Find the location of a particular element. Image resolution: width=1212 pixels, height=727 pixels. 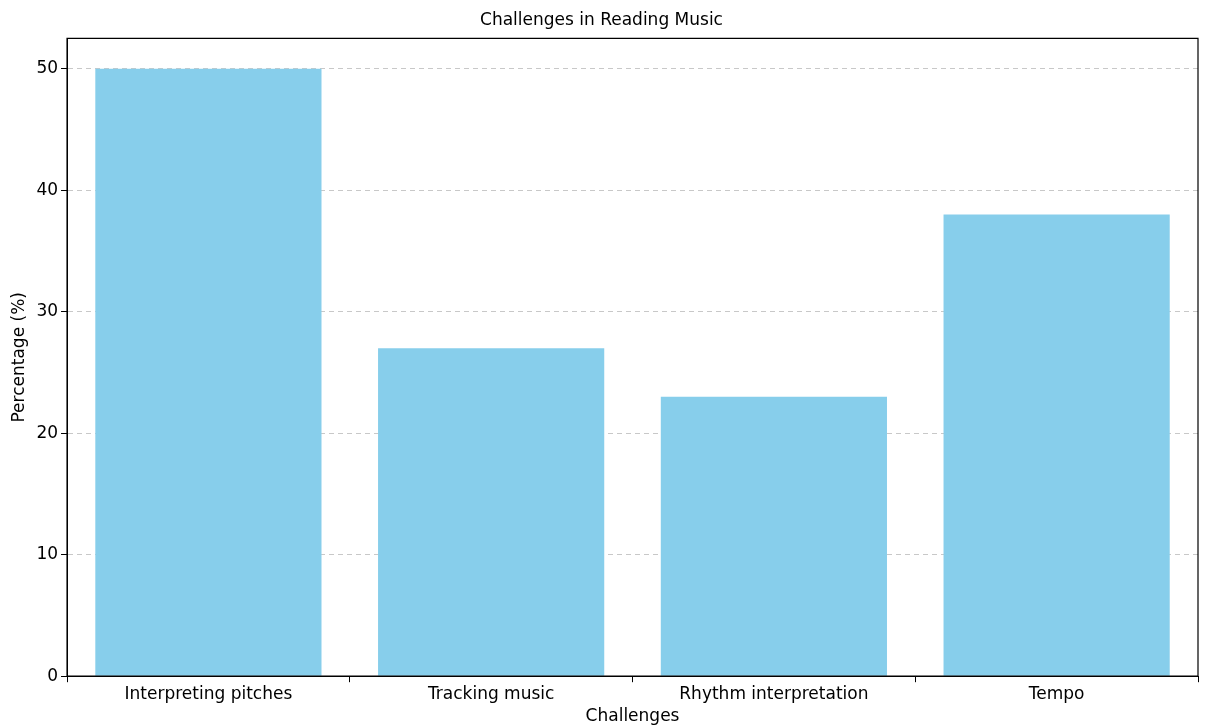

y-tick-label: 0 is located at coordinates (53, 674).